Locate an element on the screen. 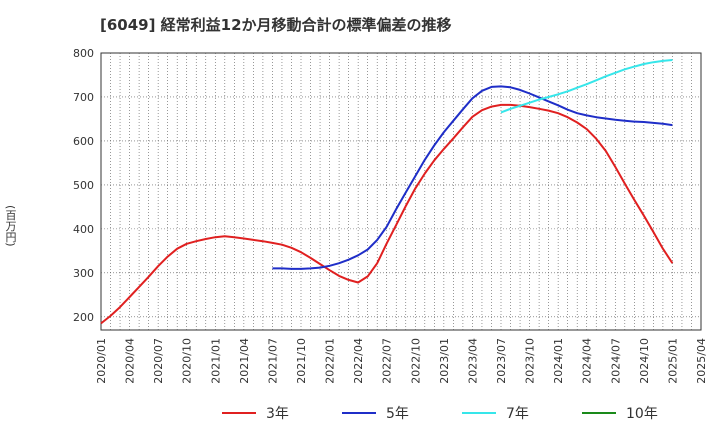 The image size is (720, 440). legend-label-7y: 7年 is located at coordinates (517, 414).